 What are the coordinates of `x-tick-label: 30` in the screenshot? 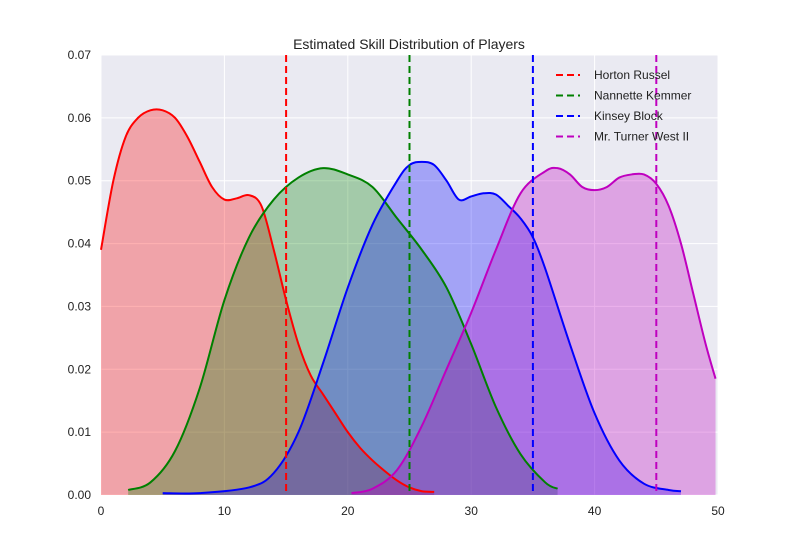 It's located at (472, 511).